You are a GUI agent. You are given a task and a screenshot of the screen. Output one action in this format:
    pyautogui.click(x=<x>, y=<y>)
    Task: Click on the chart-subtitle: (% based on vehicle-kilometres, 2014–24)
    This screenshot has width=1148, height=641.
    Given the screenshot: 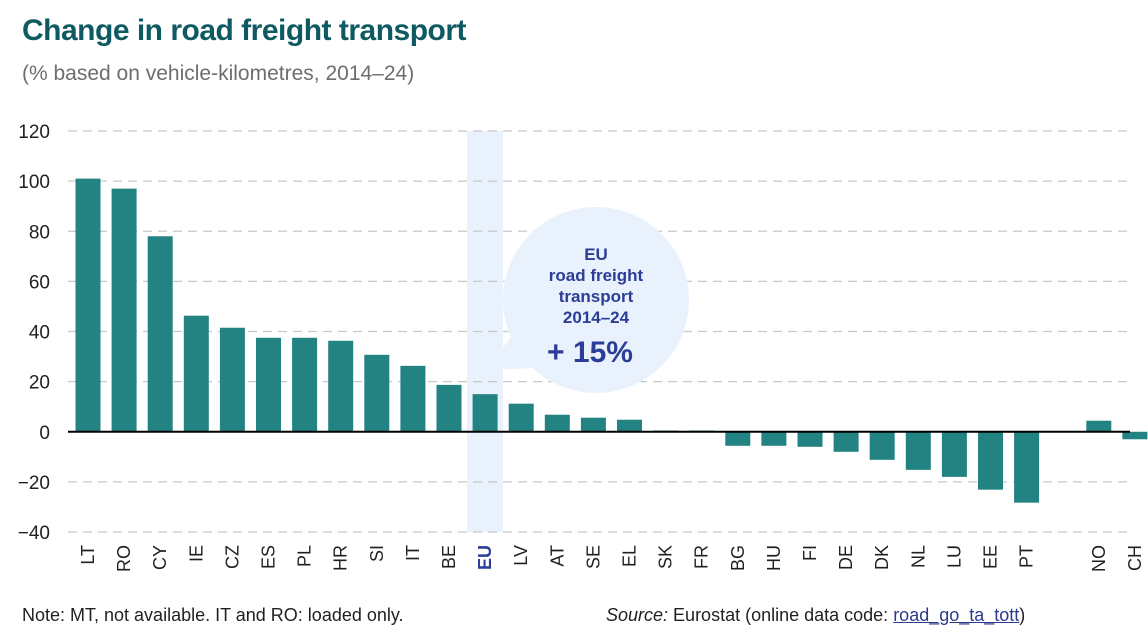 What is the action you would take?
    pyautogui.click(x=218, y=73)
    